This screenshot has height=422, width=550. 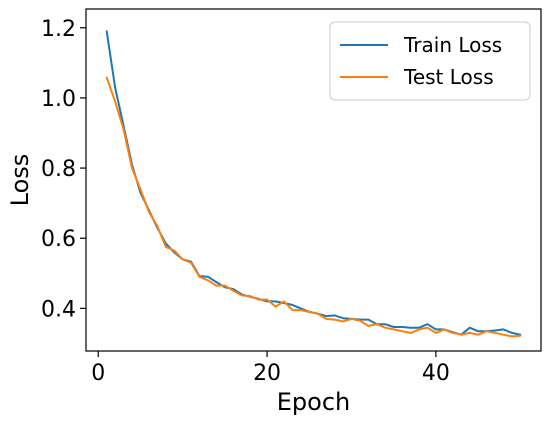 I want to click on y-tick-label: 1.0, so click(x=58, y=99).